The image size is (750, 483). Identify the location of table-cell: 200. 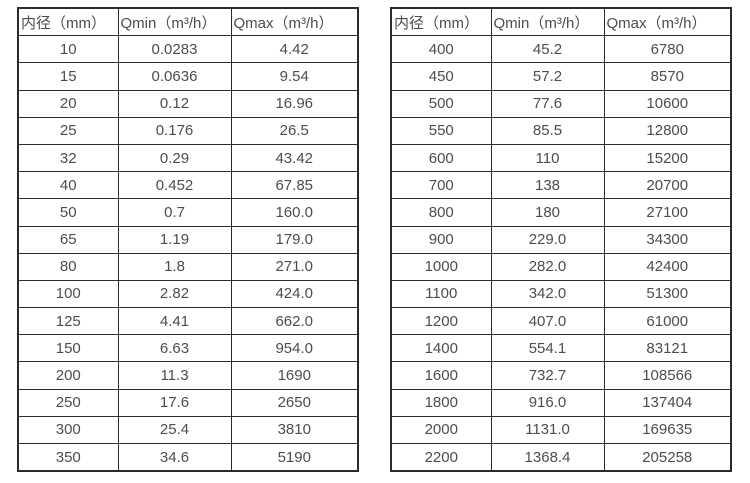
(68, 375).